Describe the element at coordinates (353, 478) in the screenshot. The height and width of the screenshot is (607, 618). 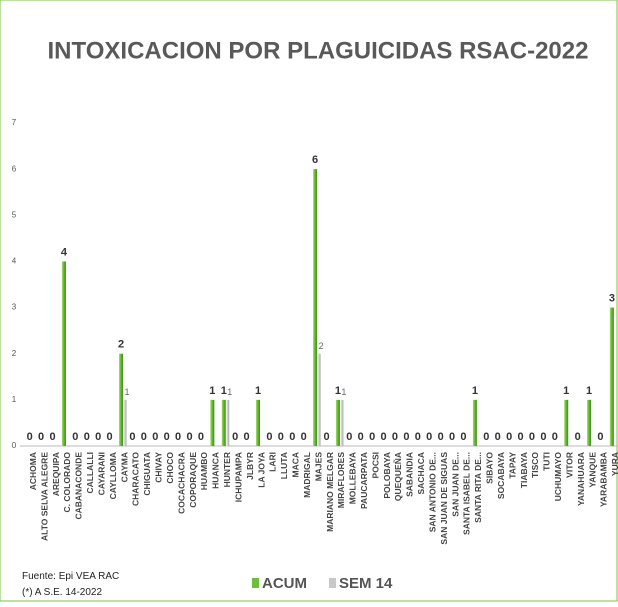
I see `x-tick-label: MOLLEBAYA` at that location.